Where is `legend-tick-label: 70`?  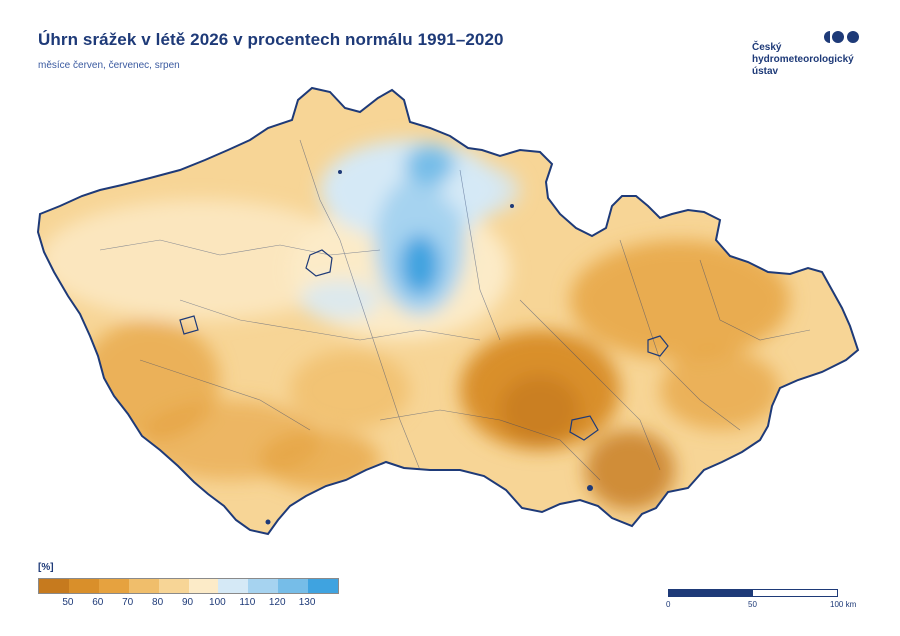
legend-tick-label: 70 is located at coordinates (128, 602).